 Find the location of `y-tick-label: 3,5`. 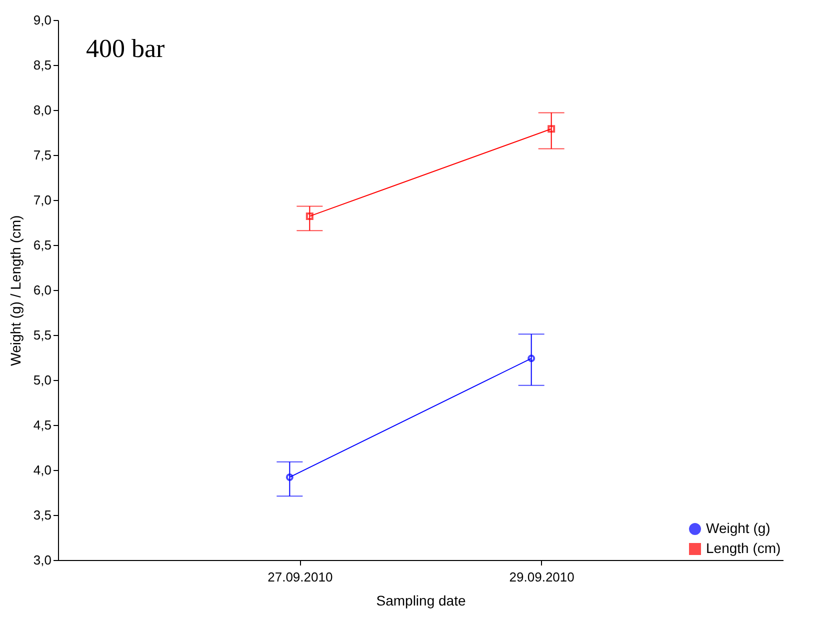

y-tick-label: 3,5 is located at coordinates (42, 515).